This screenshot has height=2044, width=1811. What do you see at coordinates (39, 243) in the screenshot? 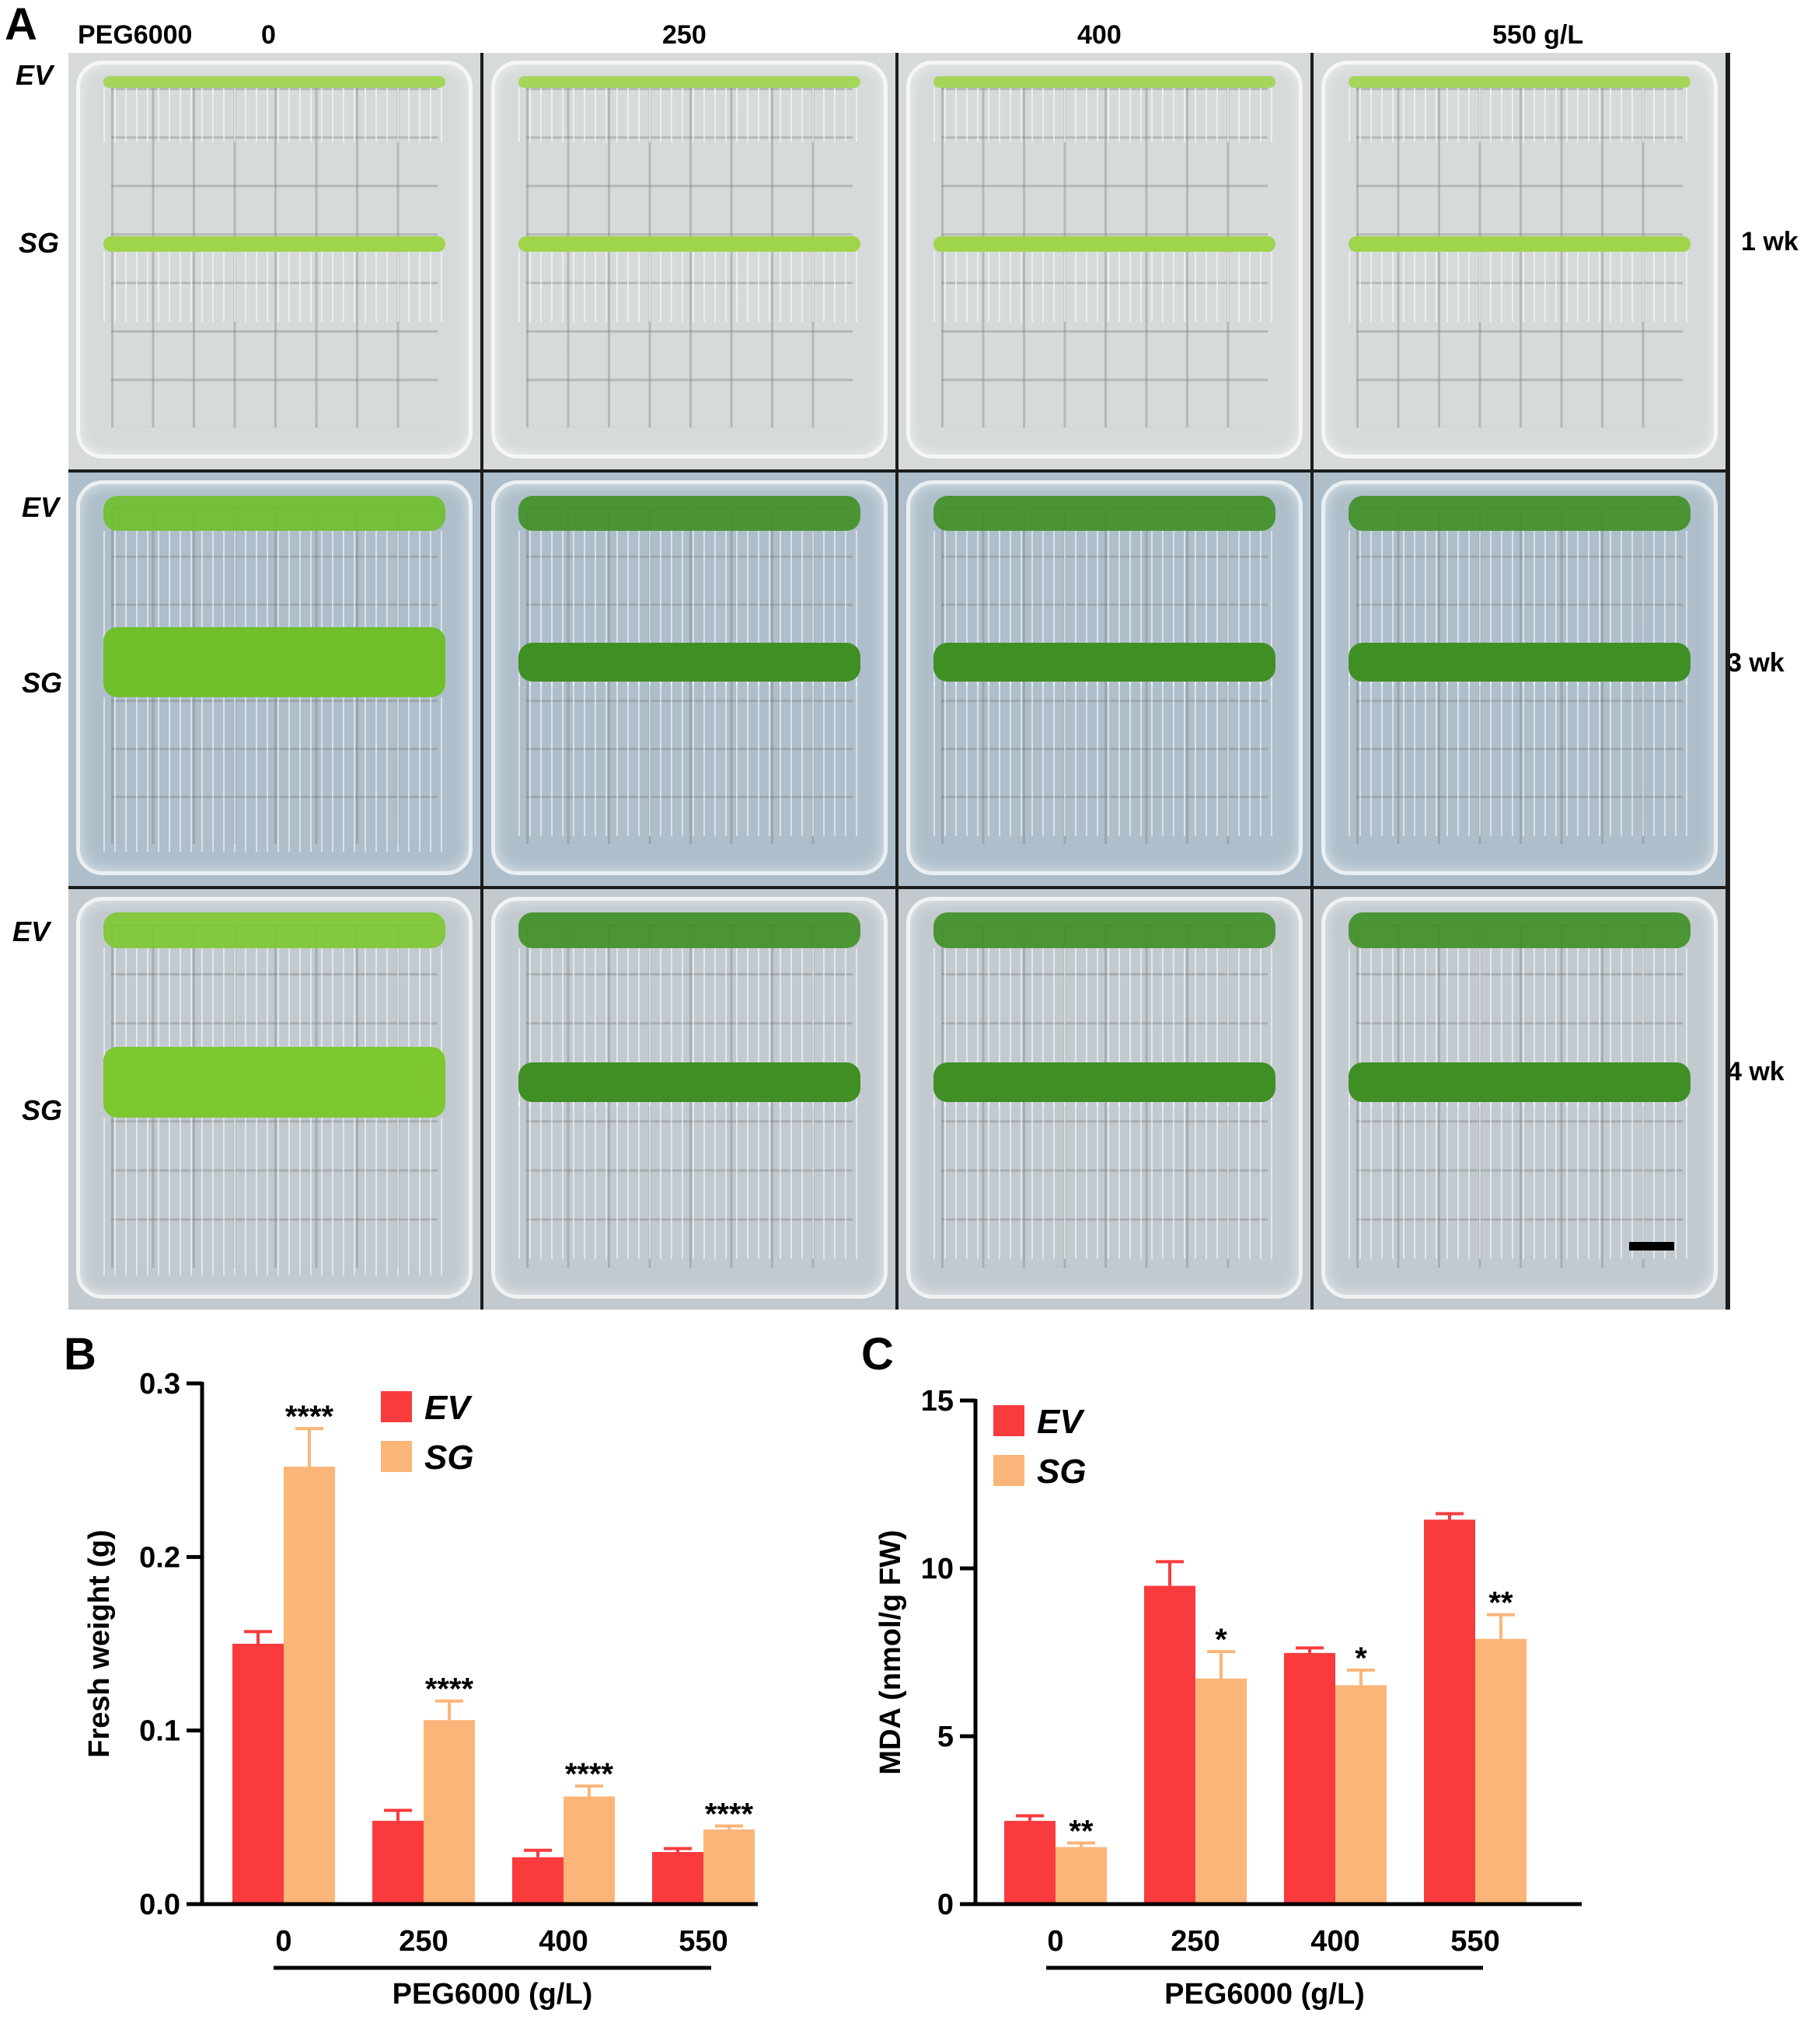
I see `row-label-sg-1wk: SG` at bounding box center [39, 243].